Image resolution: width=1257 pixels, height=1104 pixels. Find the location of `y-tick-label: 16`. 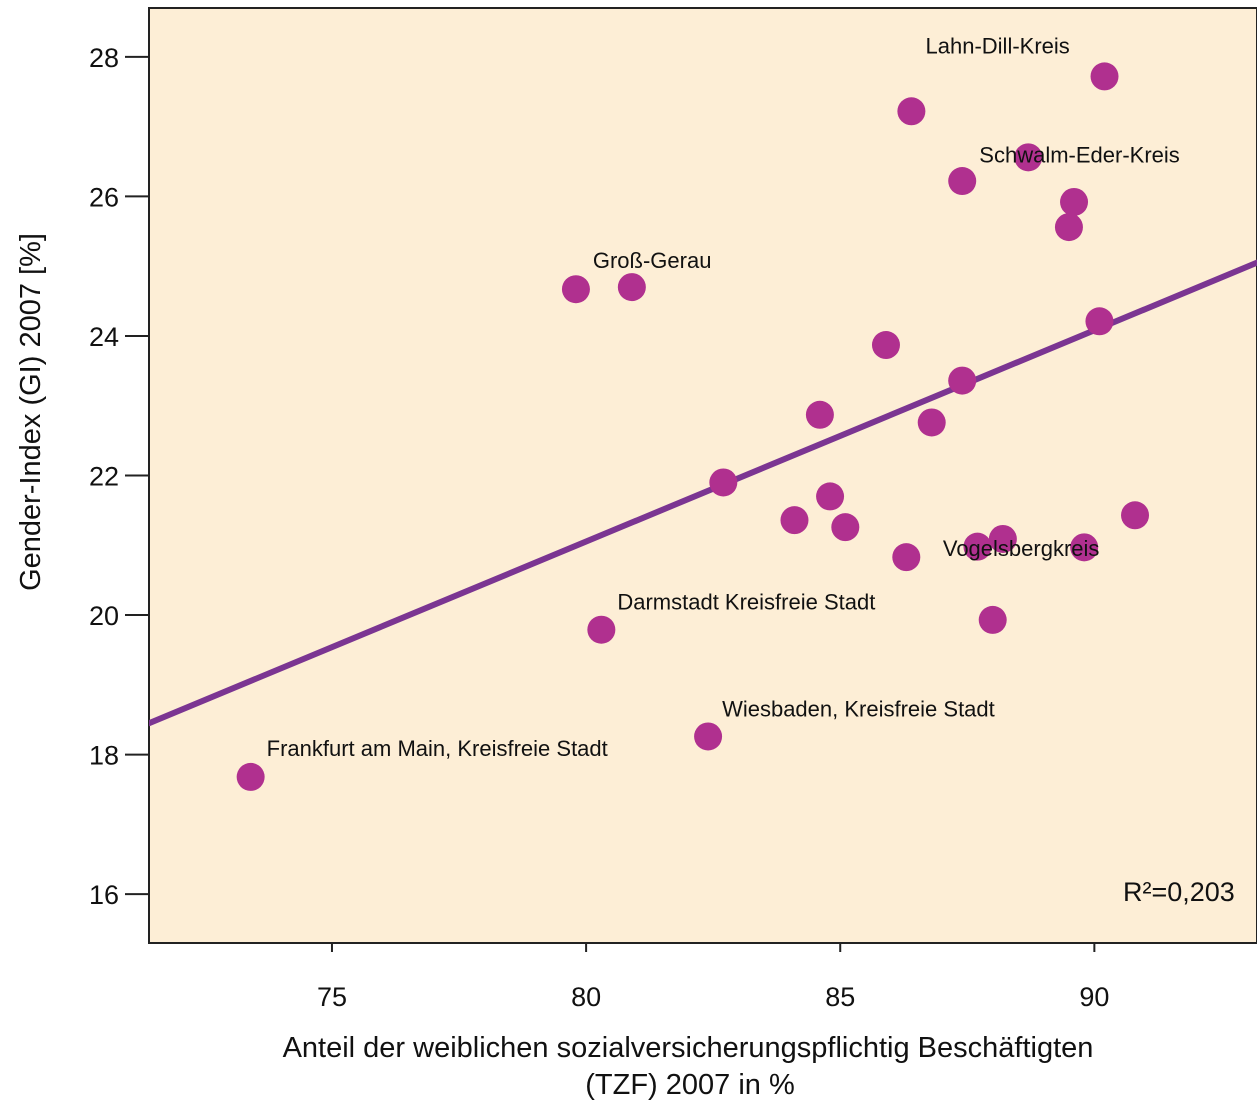

y-tick-label: 16 is located at coordinates (104, 895).